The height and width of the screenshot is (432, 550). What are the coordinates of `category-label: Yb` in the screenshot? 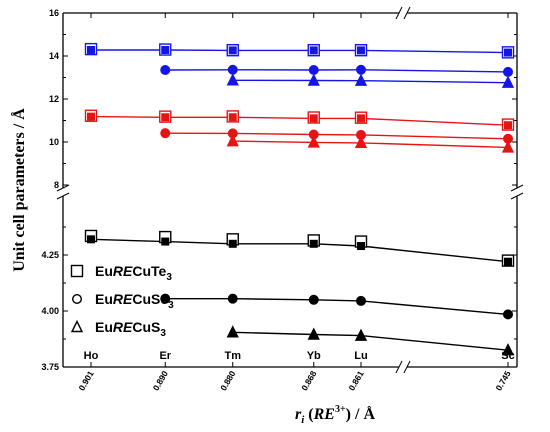 It's located at (314, 356).